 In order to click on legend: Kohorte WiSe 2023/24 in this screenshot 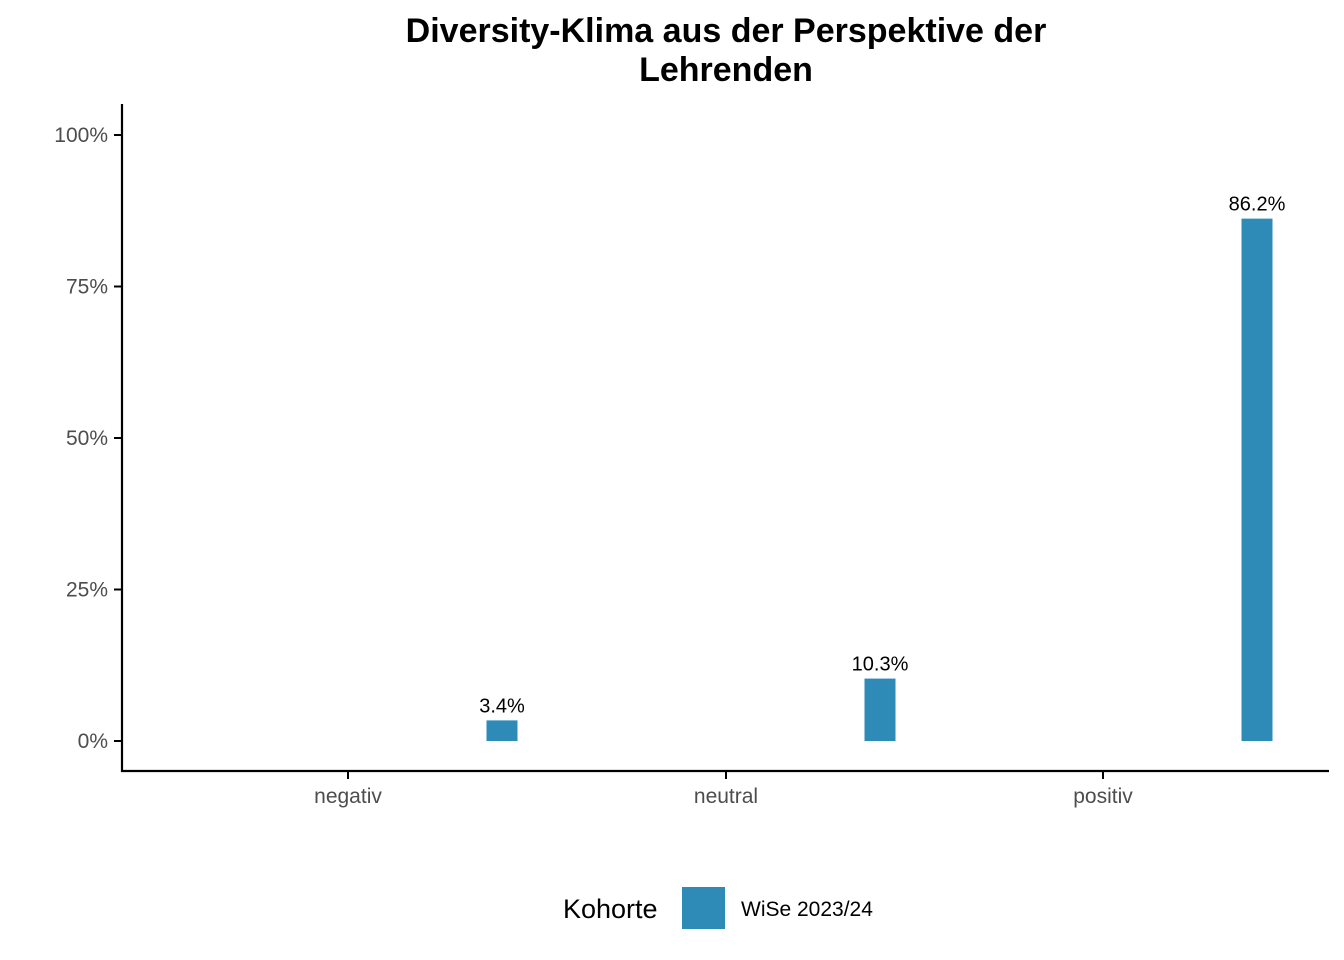, I will do `click(718, 908)`.